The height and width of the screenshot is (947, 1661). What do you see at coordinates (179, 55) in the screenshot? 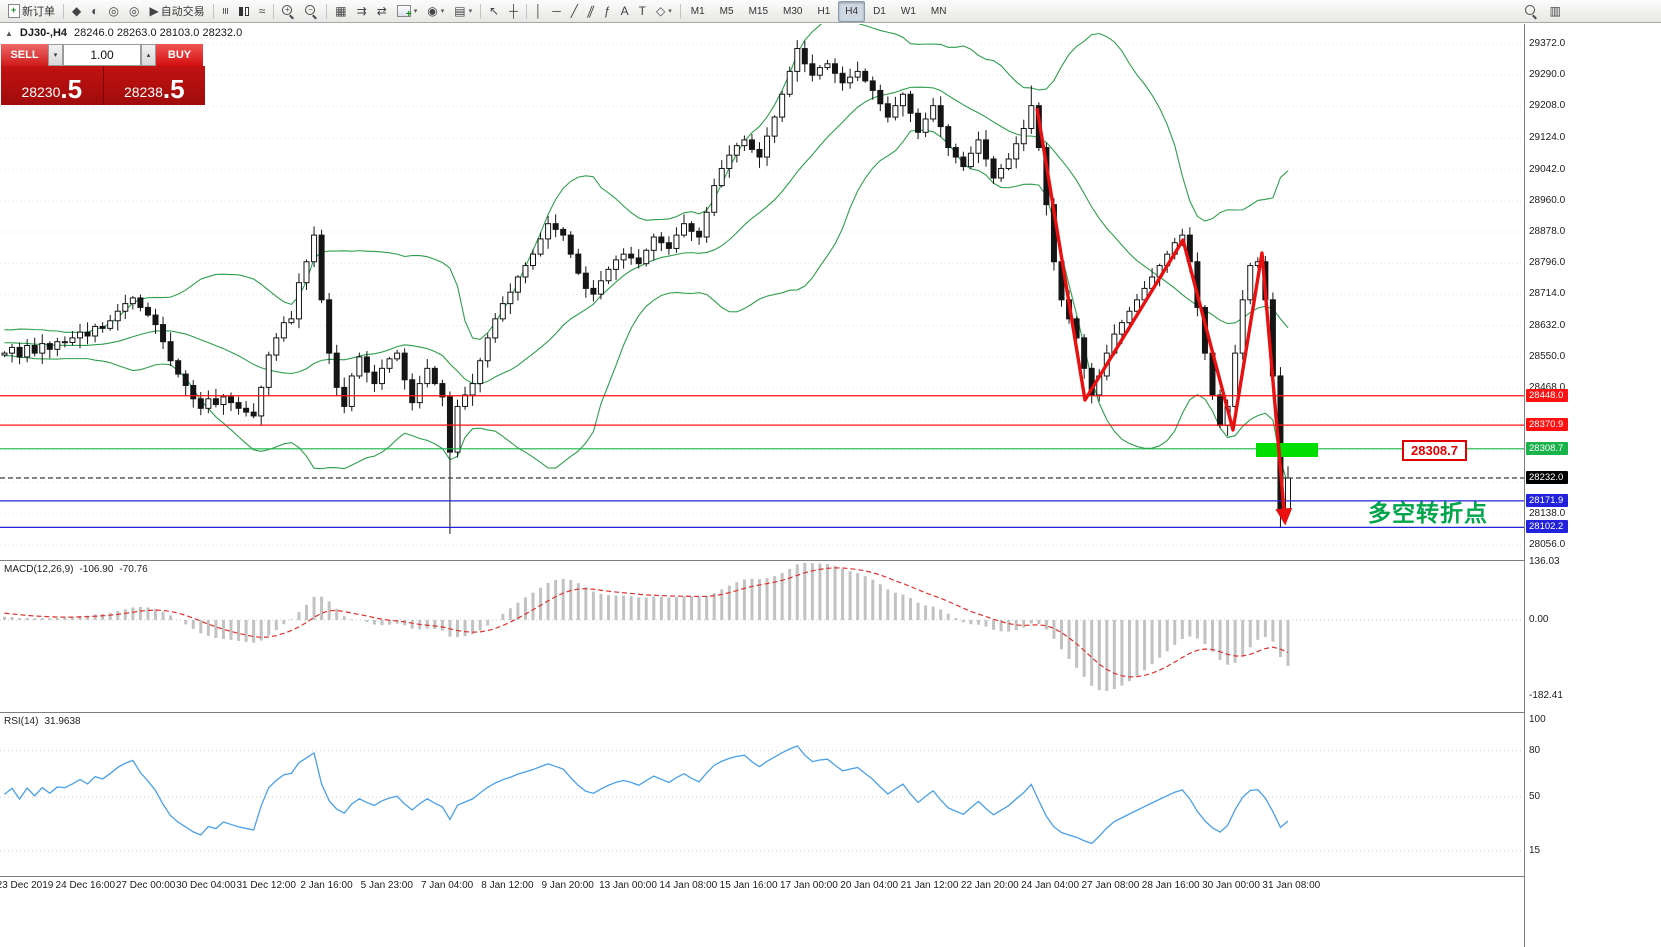
I see `buy-button: BUY` at bounding box center [179, 55].